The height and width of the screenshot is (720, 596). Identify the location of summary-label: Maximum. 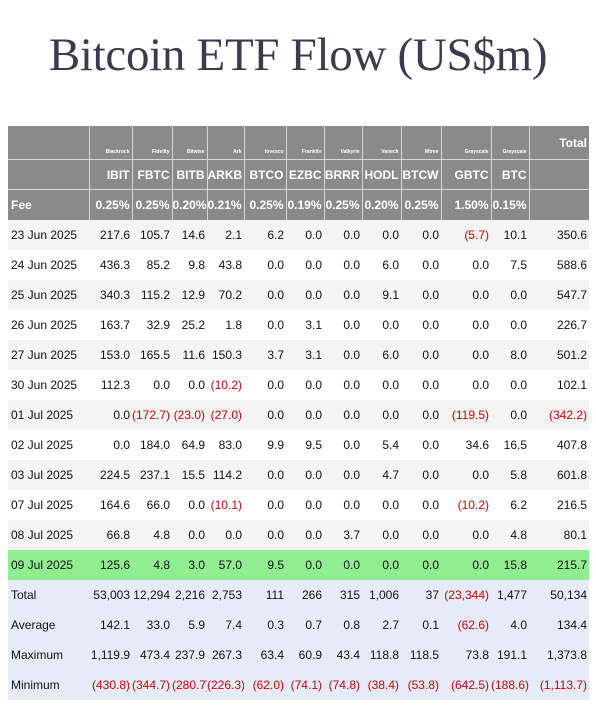
(48, 655).